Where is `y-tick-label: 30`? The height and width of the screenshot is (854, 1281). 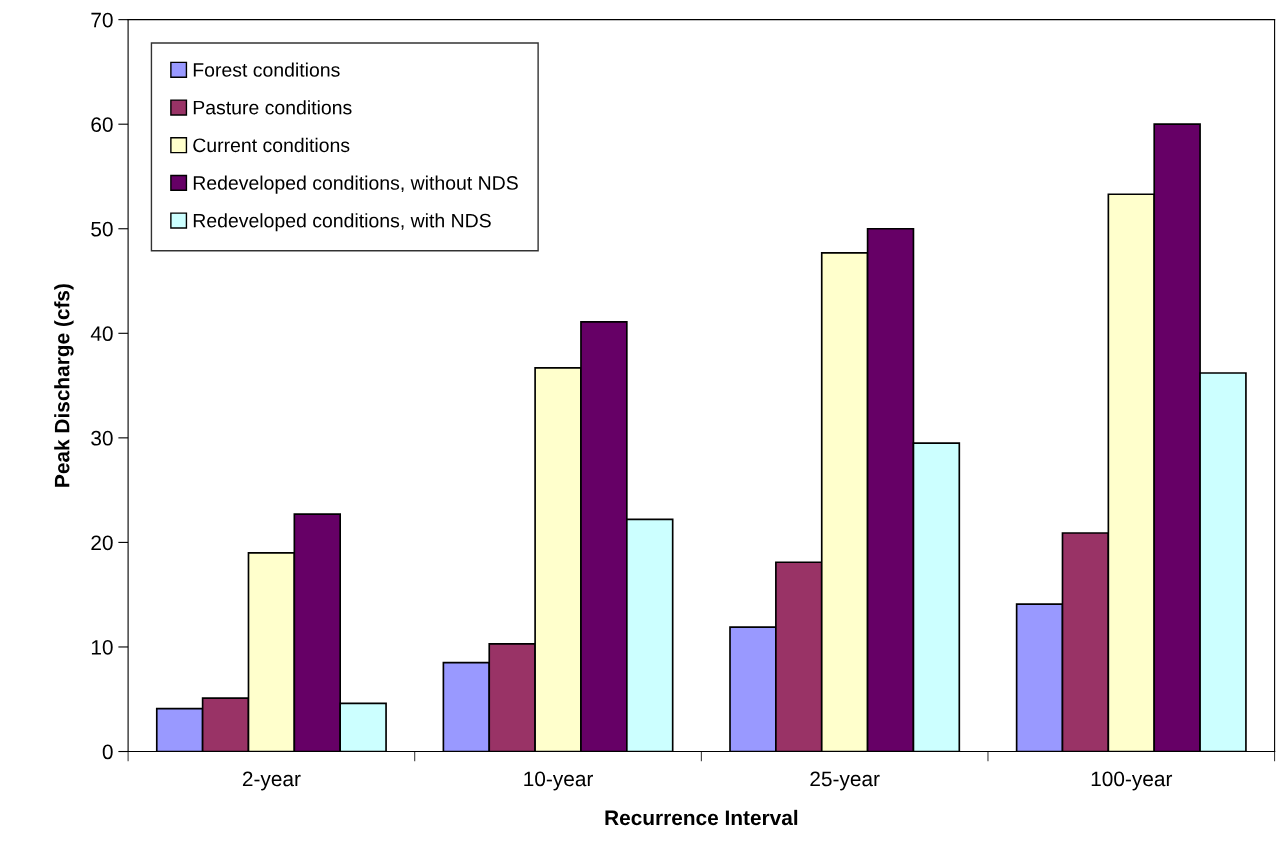 y-tick-label: 30 is located at coordinates (102, 438).